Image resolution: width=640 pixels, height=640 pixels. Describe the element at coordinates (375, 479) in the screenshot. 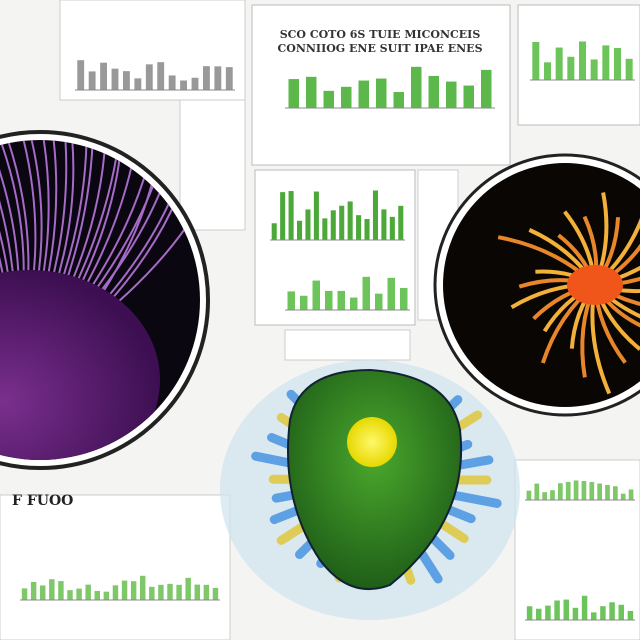

I see `cell-body` at that location.